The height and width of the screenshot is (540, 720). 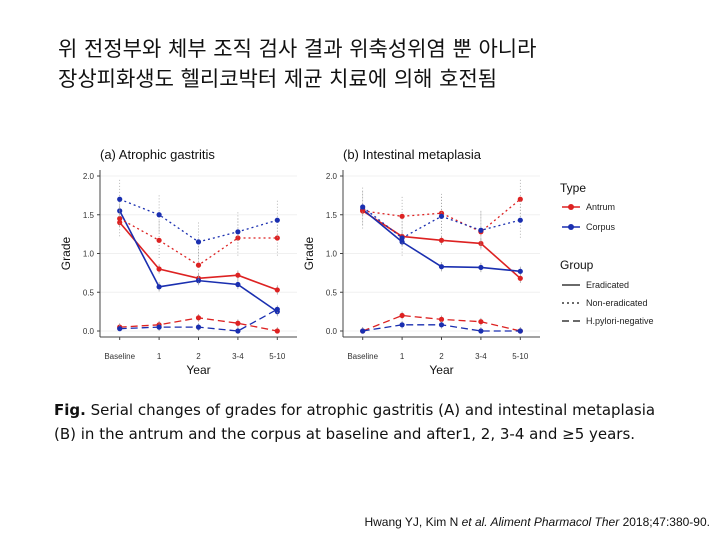 I want to click on y-tick-label-a: 0.0, so click(x=89, y=331).